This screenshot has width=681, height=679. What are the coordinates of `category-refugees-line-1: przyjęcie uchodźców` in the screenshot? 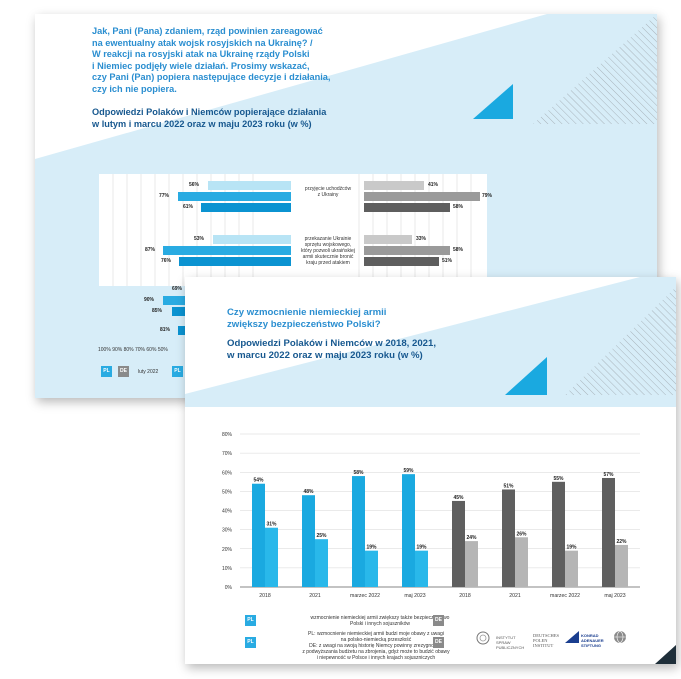 It's located at (328, 189).